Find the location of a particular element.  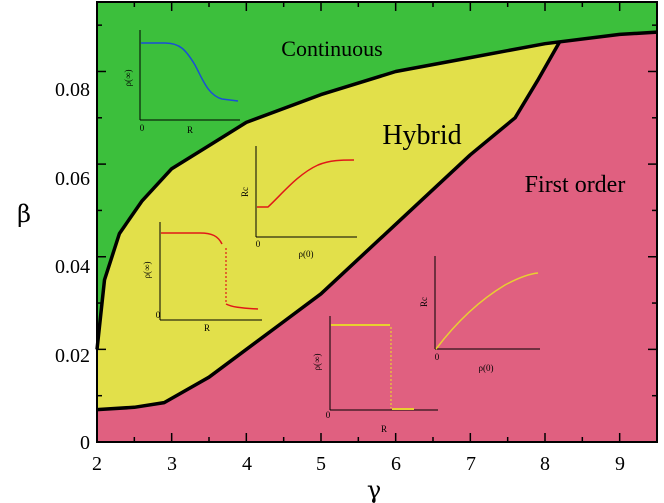

region-label-hybrid: Hybrid is located at coordinates (421, 135).